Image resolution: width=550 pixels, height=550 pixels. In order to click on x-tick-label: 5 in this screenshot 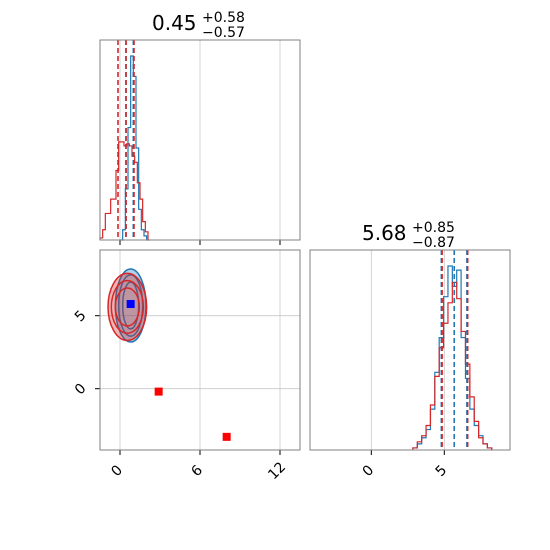, I will do `click(442, 471)`.